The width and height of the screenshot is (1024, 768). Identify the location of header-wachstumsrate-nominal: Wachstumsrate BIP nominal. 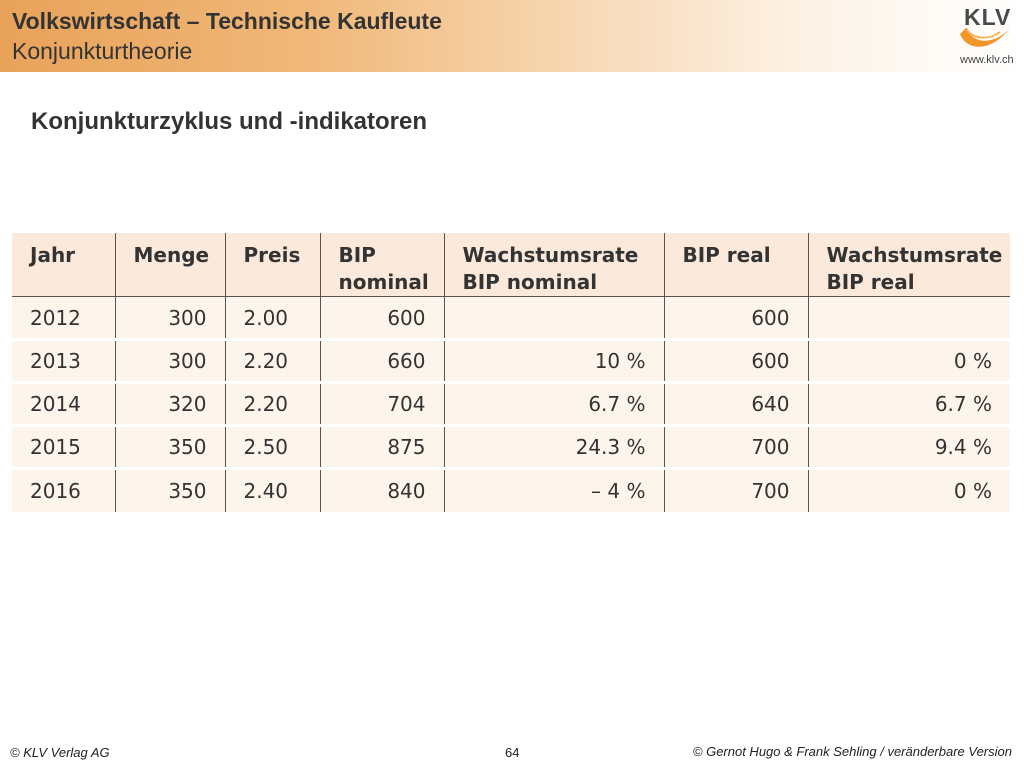
(554, 265).